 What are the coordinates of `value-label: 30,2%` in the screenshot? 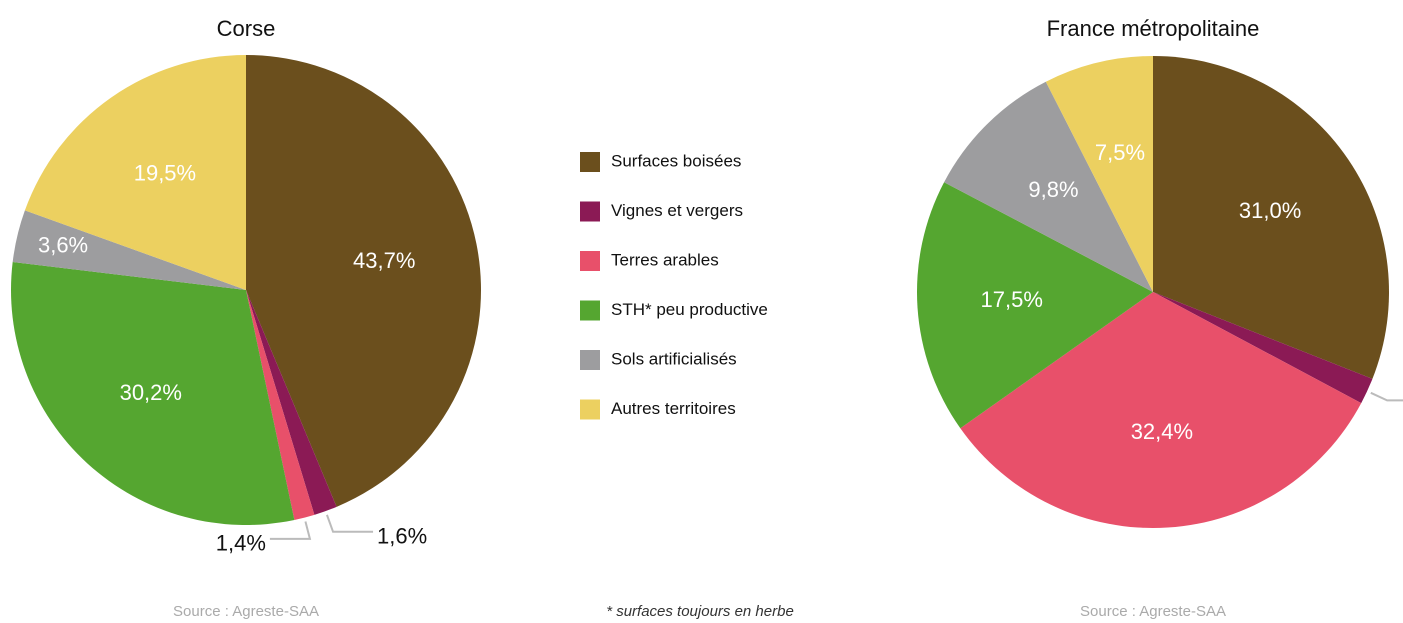 It's located at (151, 392).